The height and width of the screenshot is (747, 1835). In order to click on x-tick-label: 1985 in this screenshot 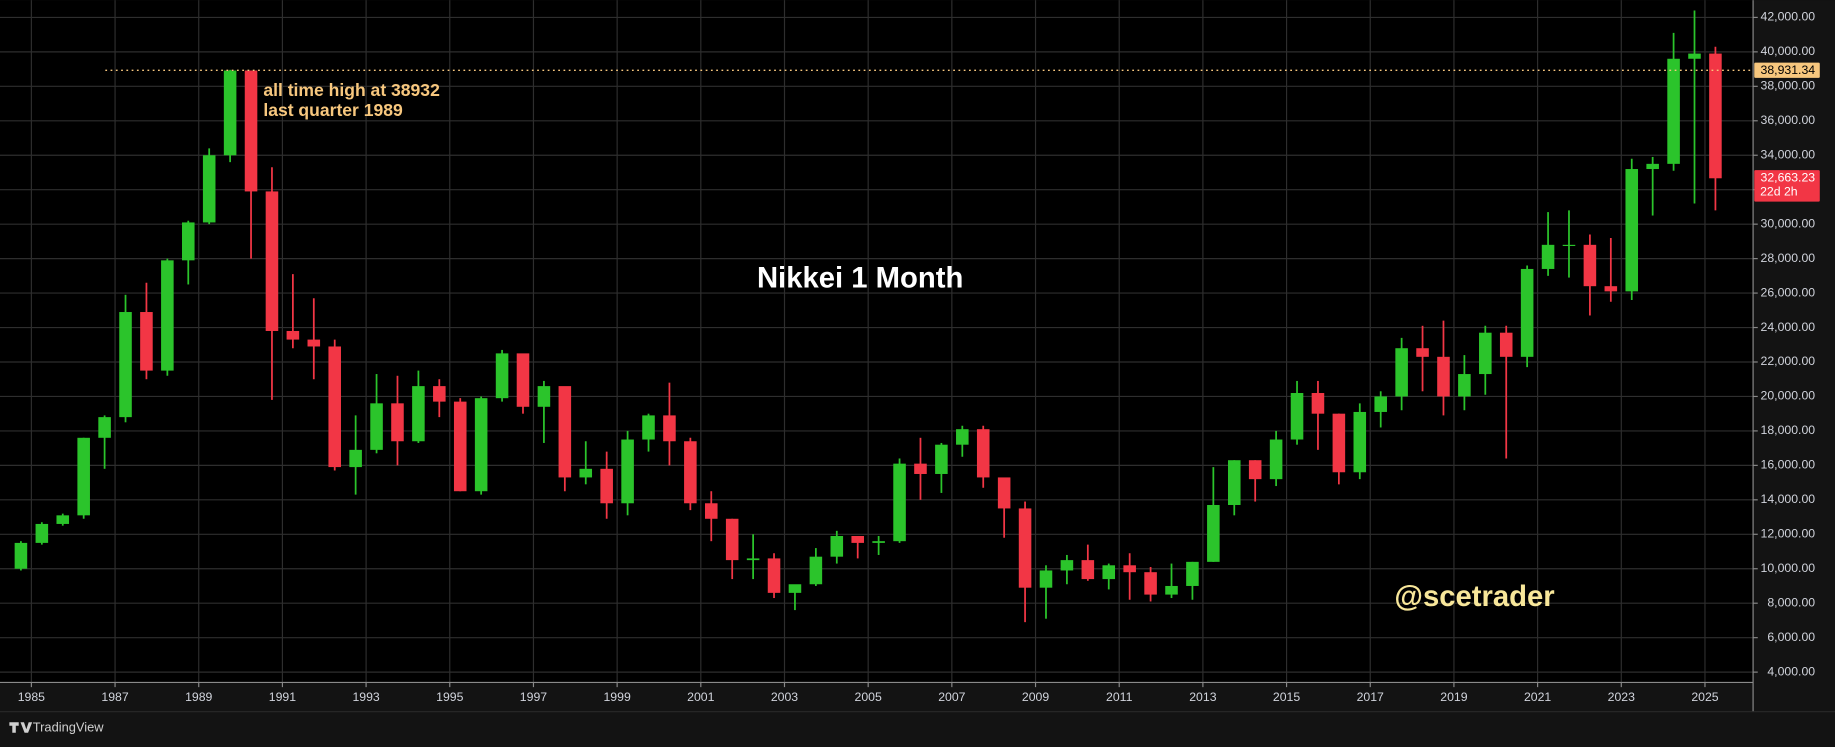, I will do `click(31, 697)`.